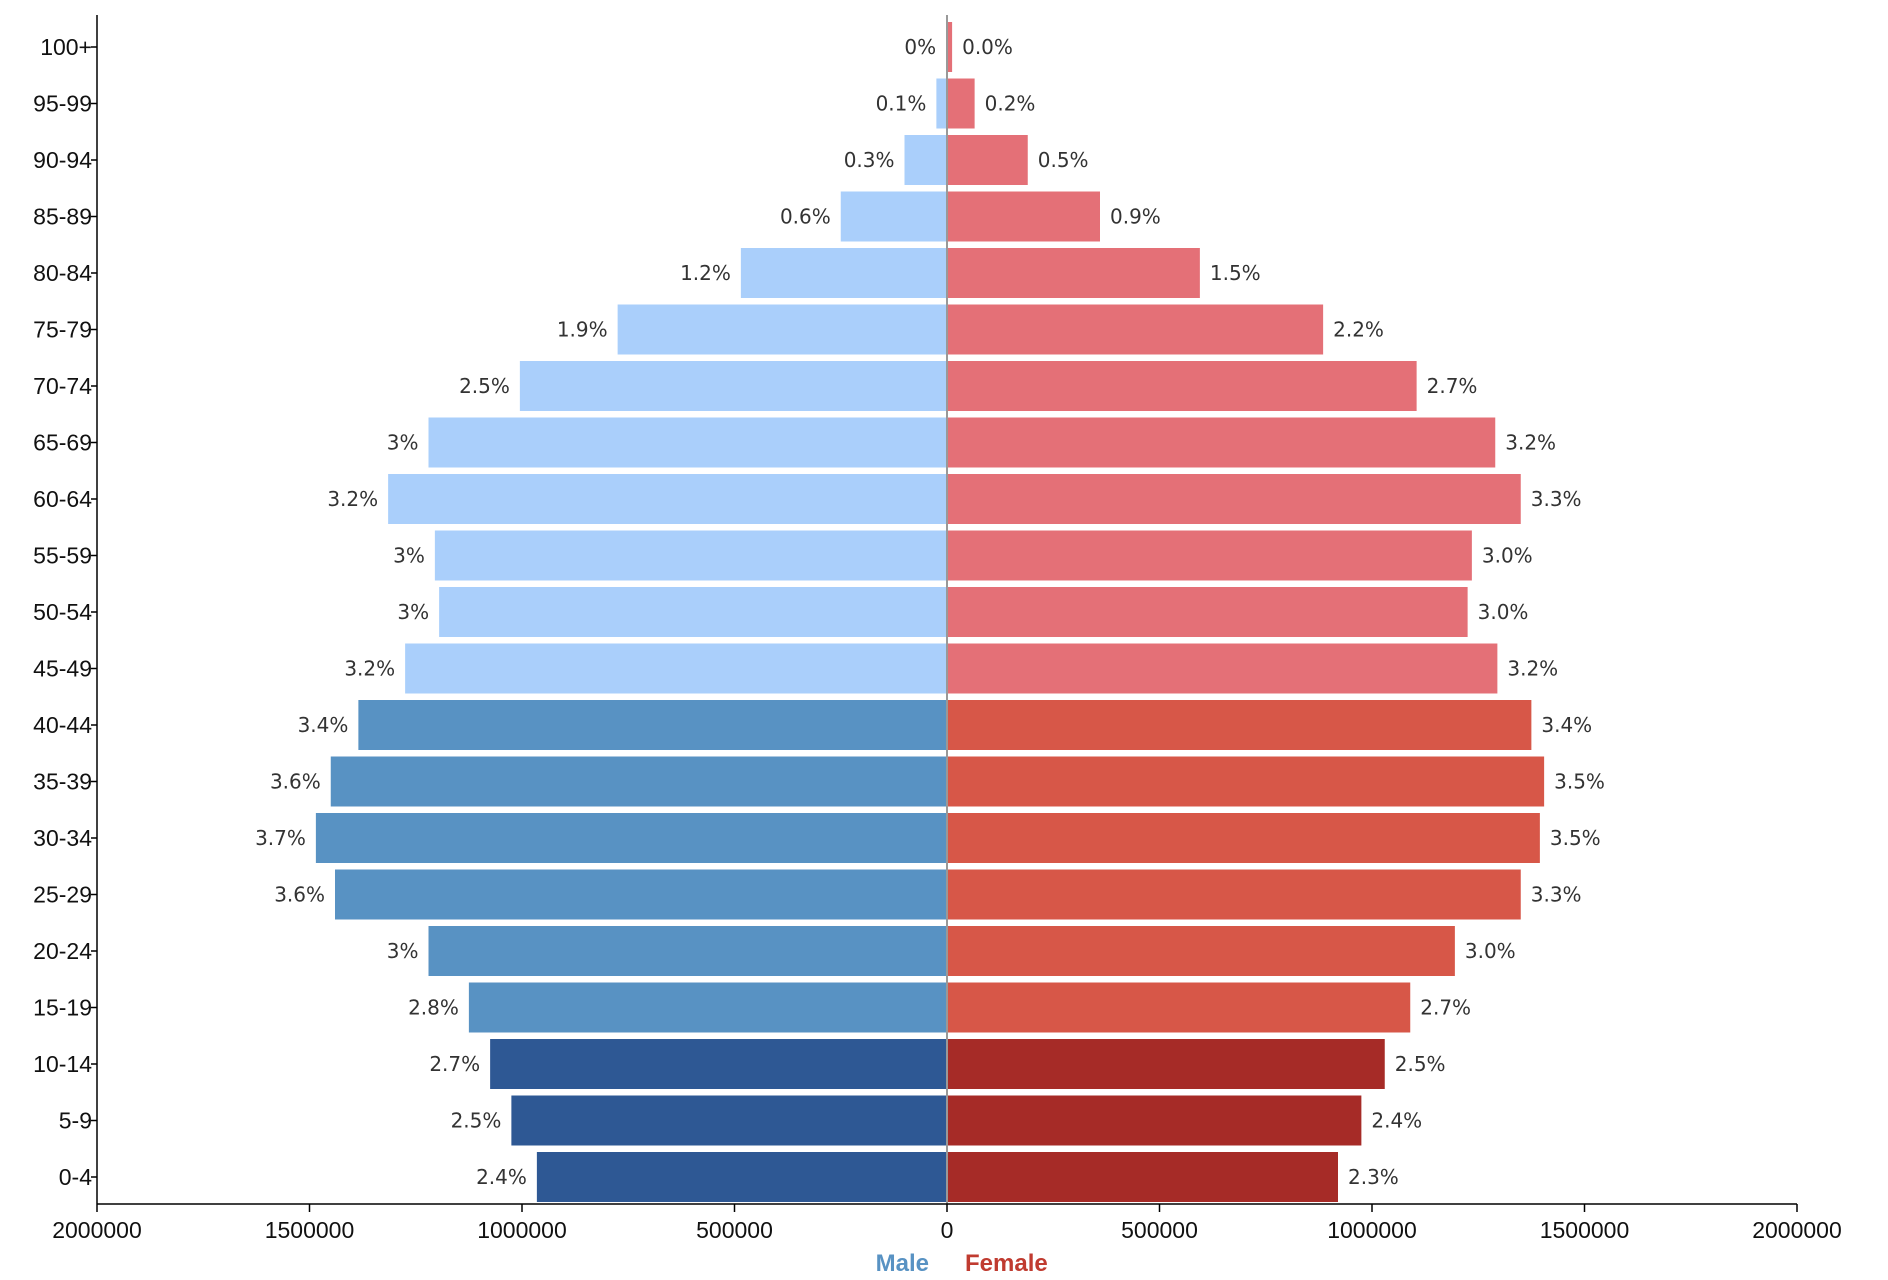  Describe the element at coordinates (62, 895) in the screenshot. I see `age-group-label: 25-29` at that location.